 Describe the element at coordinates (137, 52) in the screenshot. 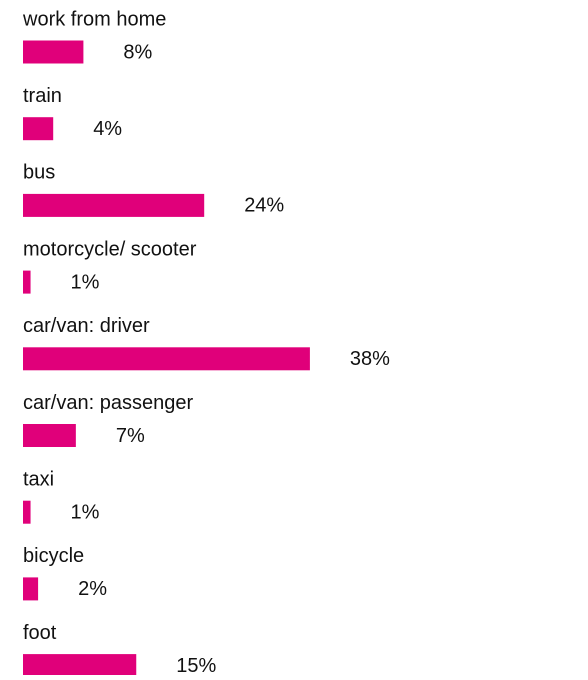

I see `value-label: 8%` at that location.